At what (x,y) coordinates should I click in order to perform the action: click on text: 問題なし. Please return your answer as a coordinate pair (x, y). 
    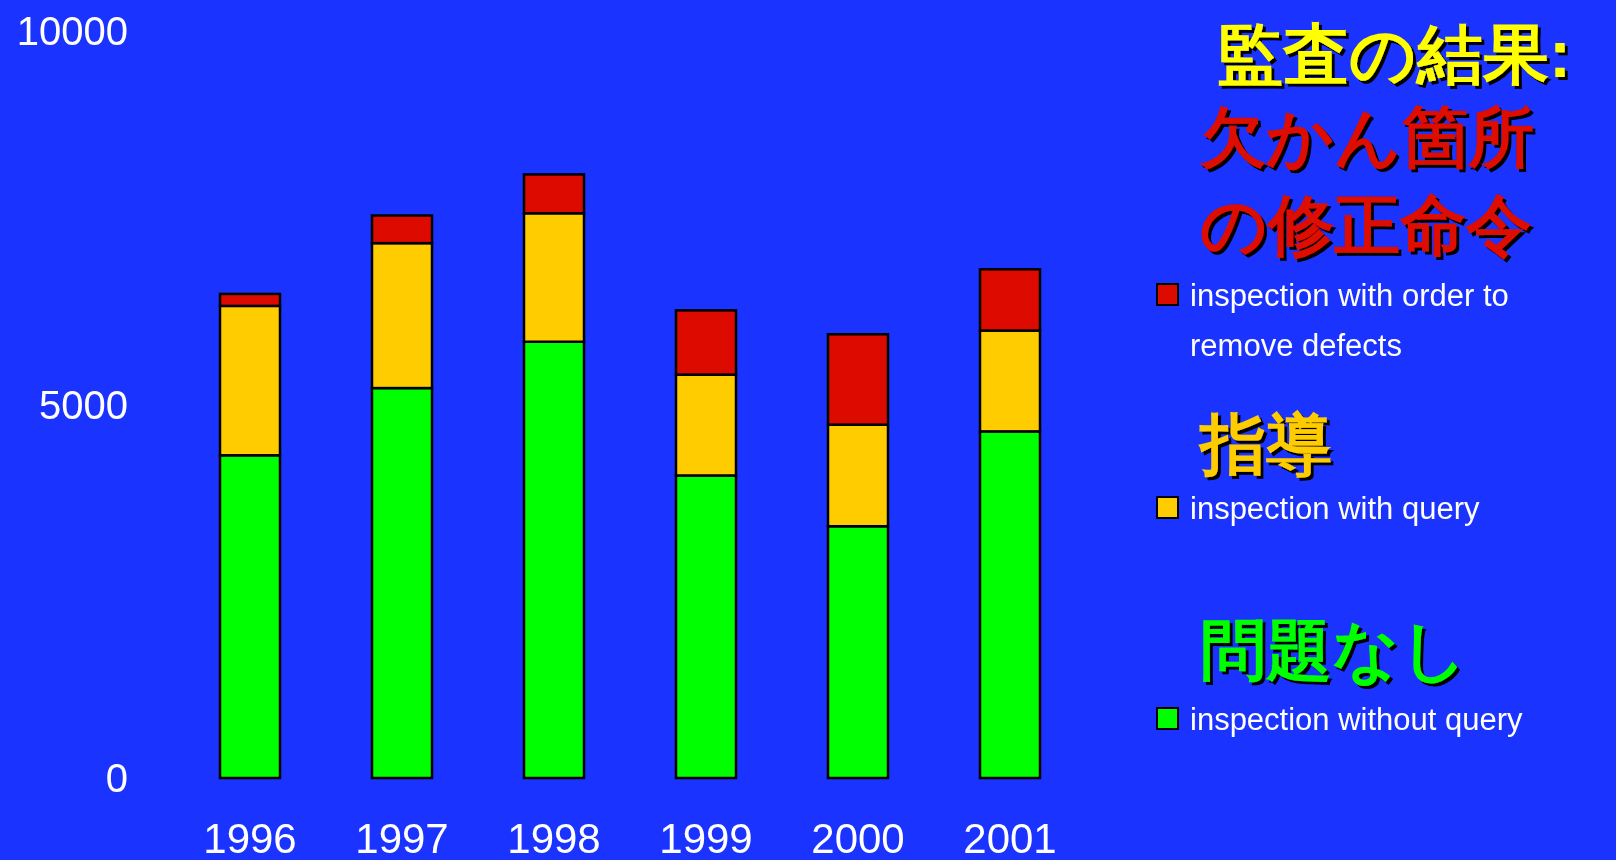
    Looking at the image, I should click on (1334, 650).